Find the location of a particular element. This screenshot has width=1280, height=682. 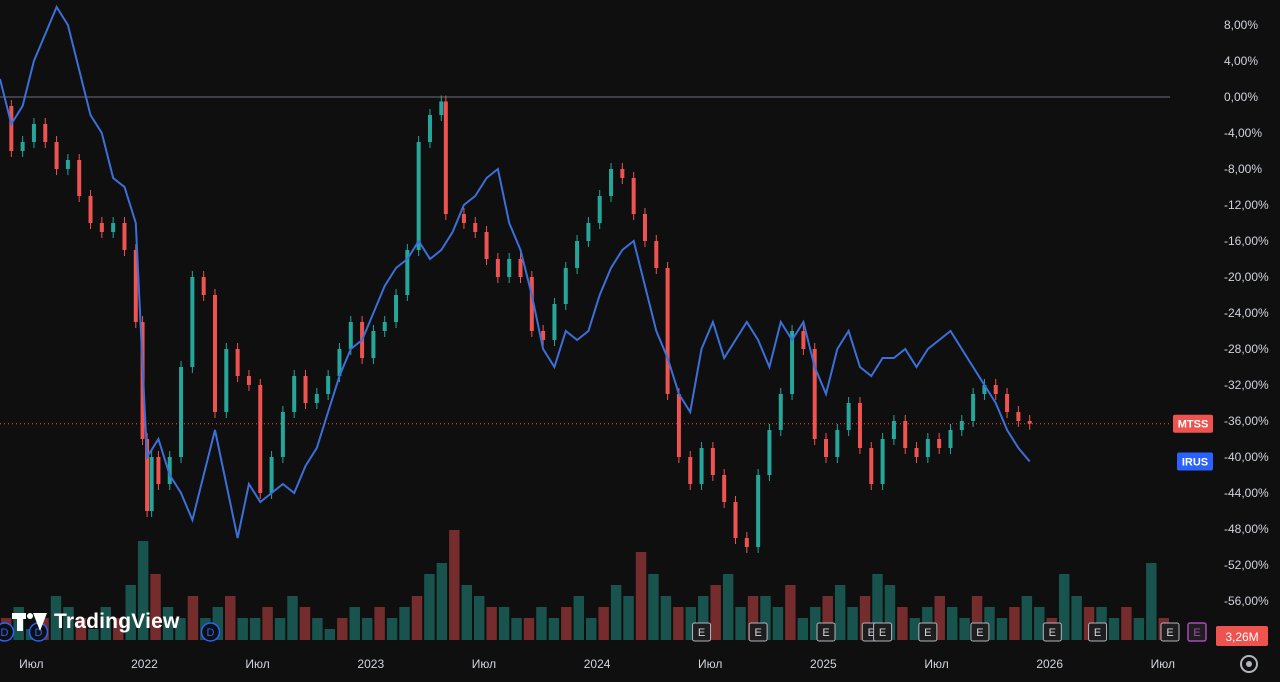

mtss-label-bg is located at coordinates (1193, 423).